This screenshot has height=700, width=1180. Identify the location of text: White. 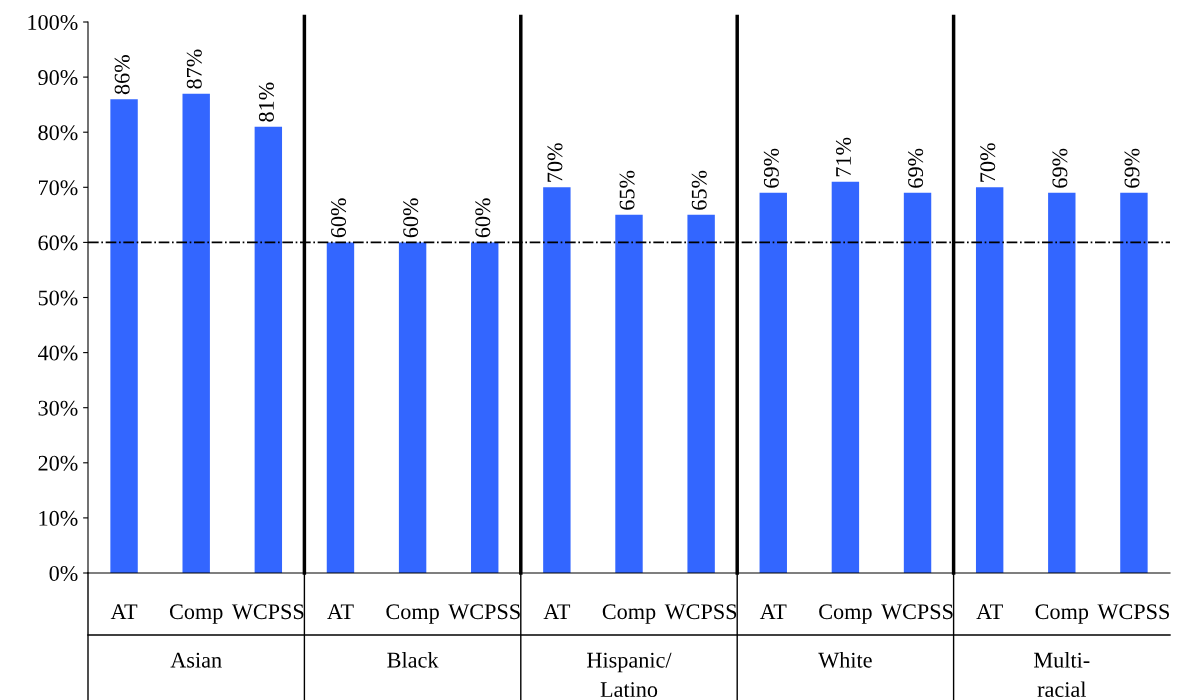
(845, 660).